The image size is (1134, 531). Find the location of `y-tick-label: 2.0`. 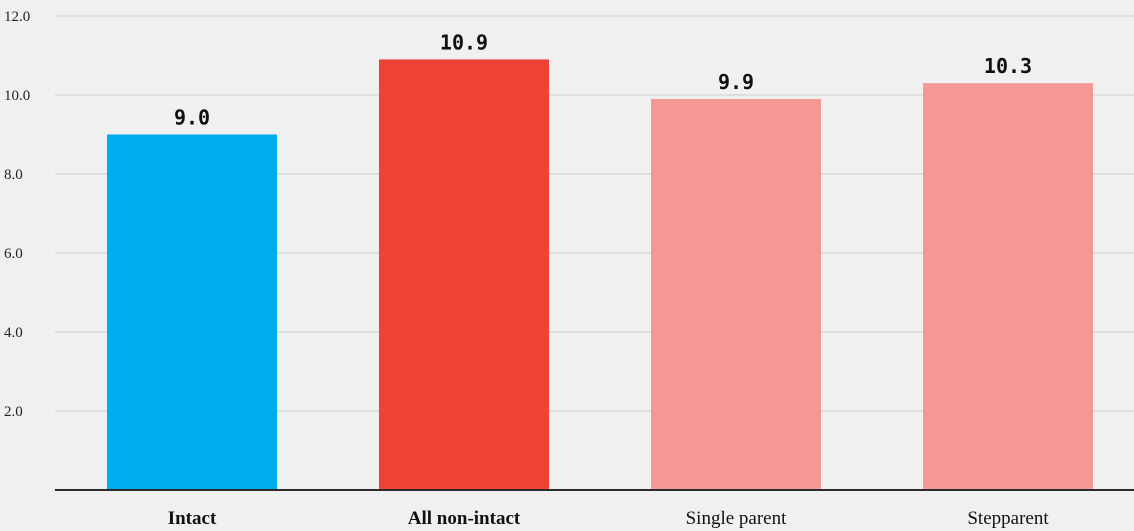

y-tick-label: 2.0 is located at coordinates (13, 412).